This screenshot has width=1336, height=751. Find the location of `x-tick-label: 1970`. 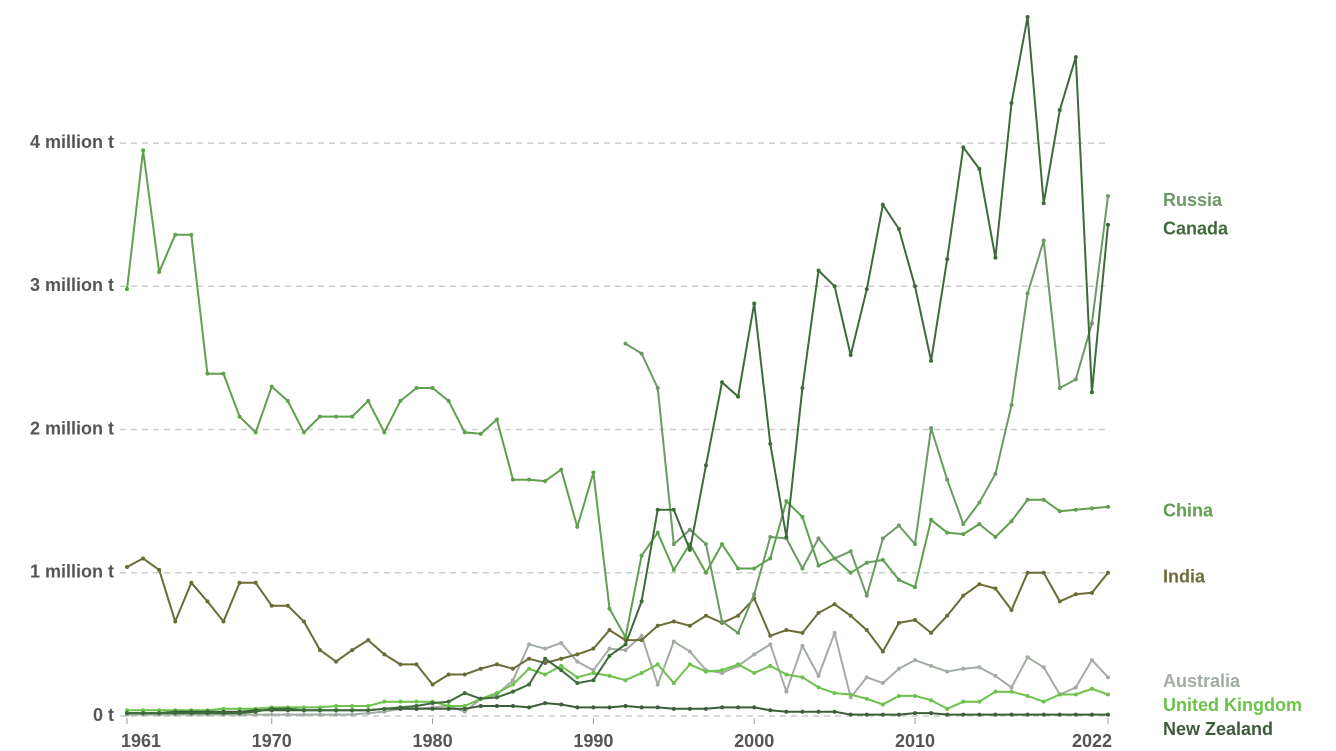

x-tick-label: 1970 is located at coordinates (272, 741).